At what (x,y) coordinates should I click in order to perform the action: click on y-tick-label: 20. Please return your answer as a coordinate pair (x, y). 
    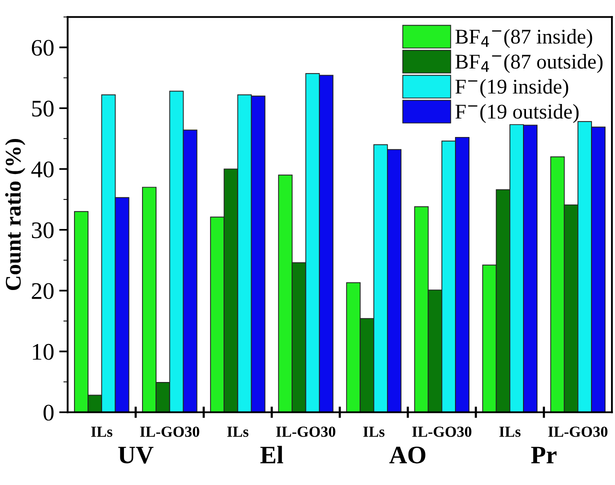
    Looking at the image, I should click on (43, 291).